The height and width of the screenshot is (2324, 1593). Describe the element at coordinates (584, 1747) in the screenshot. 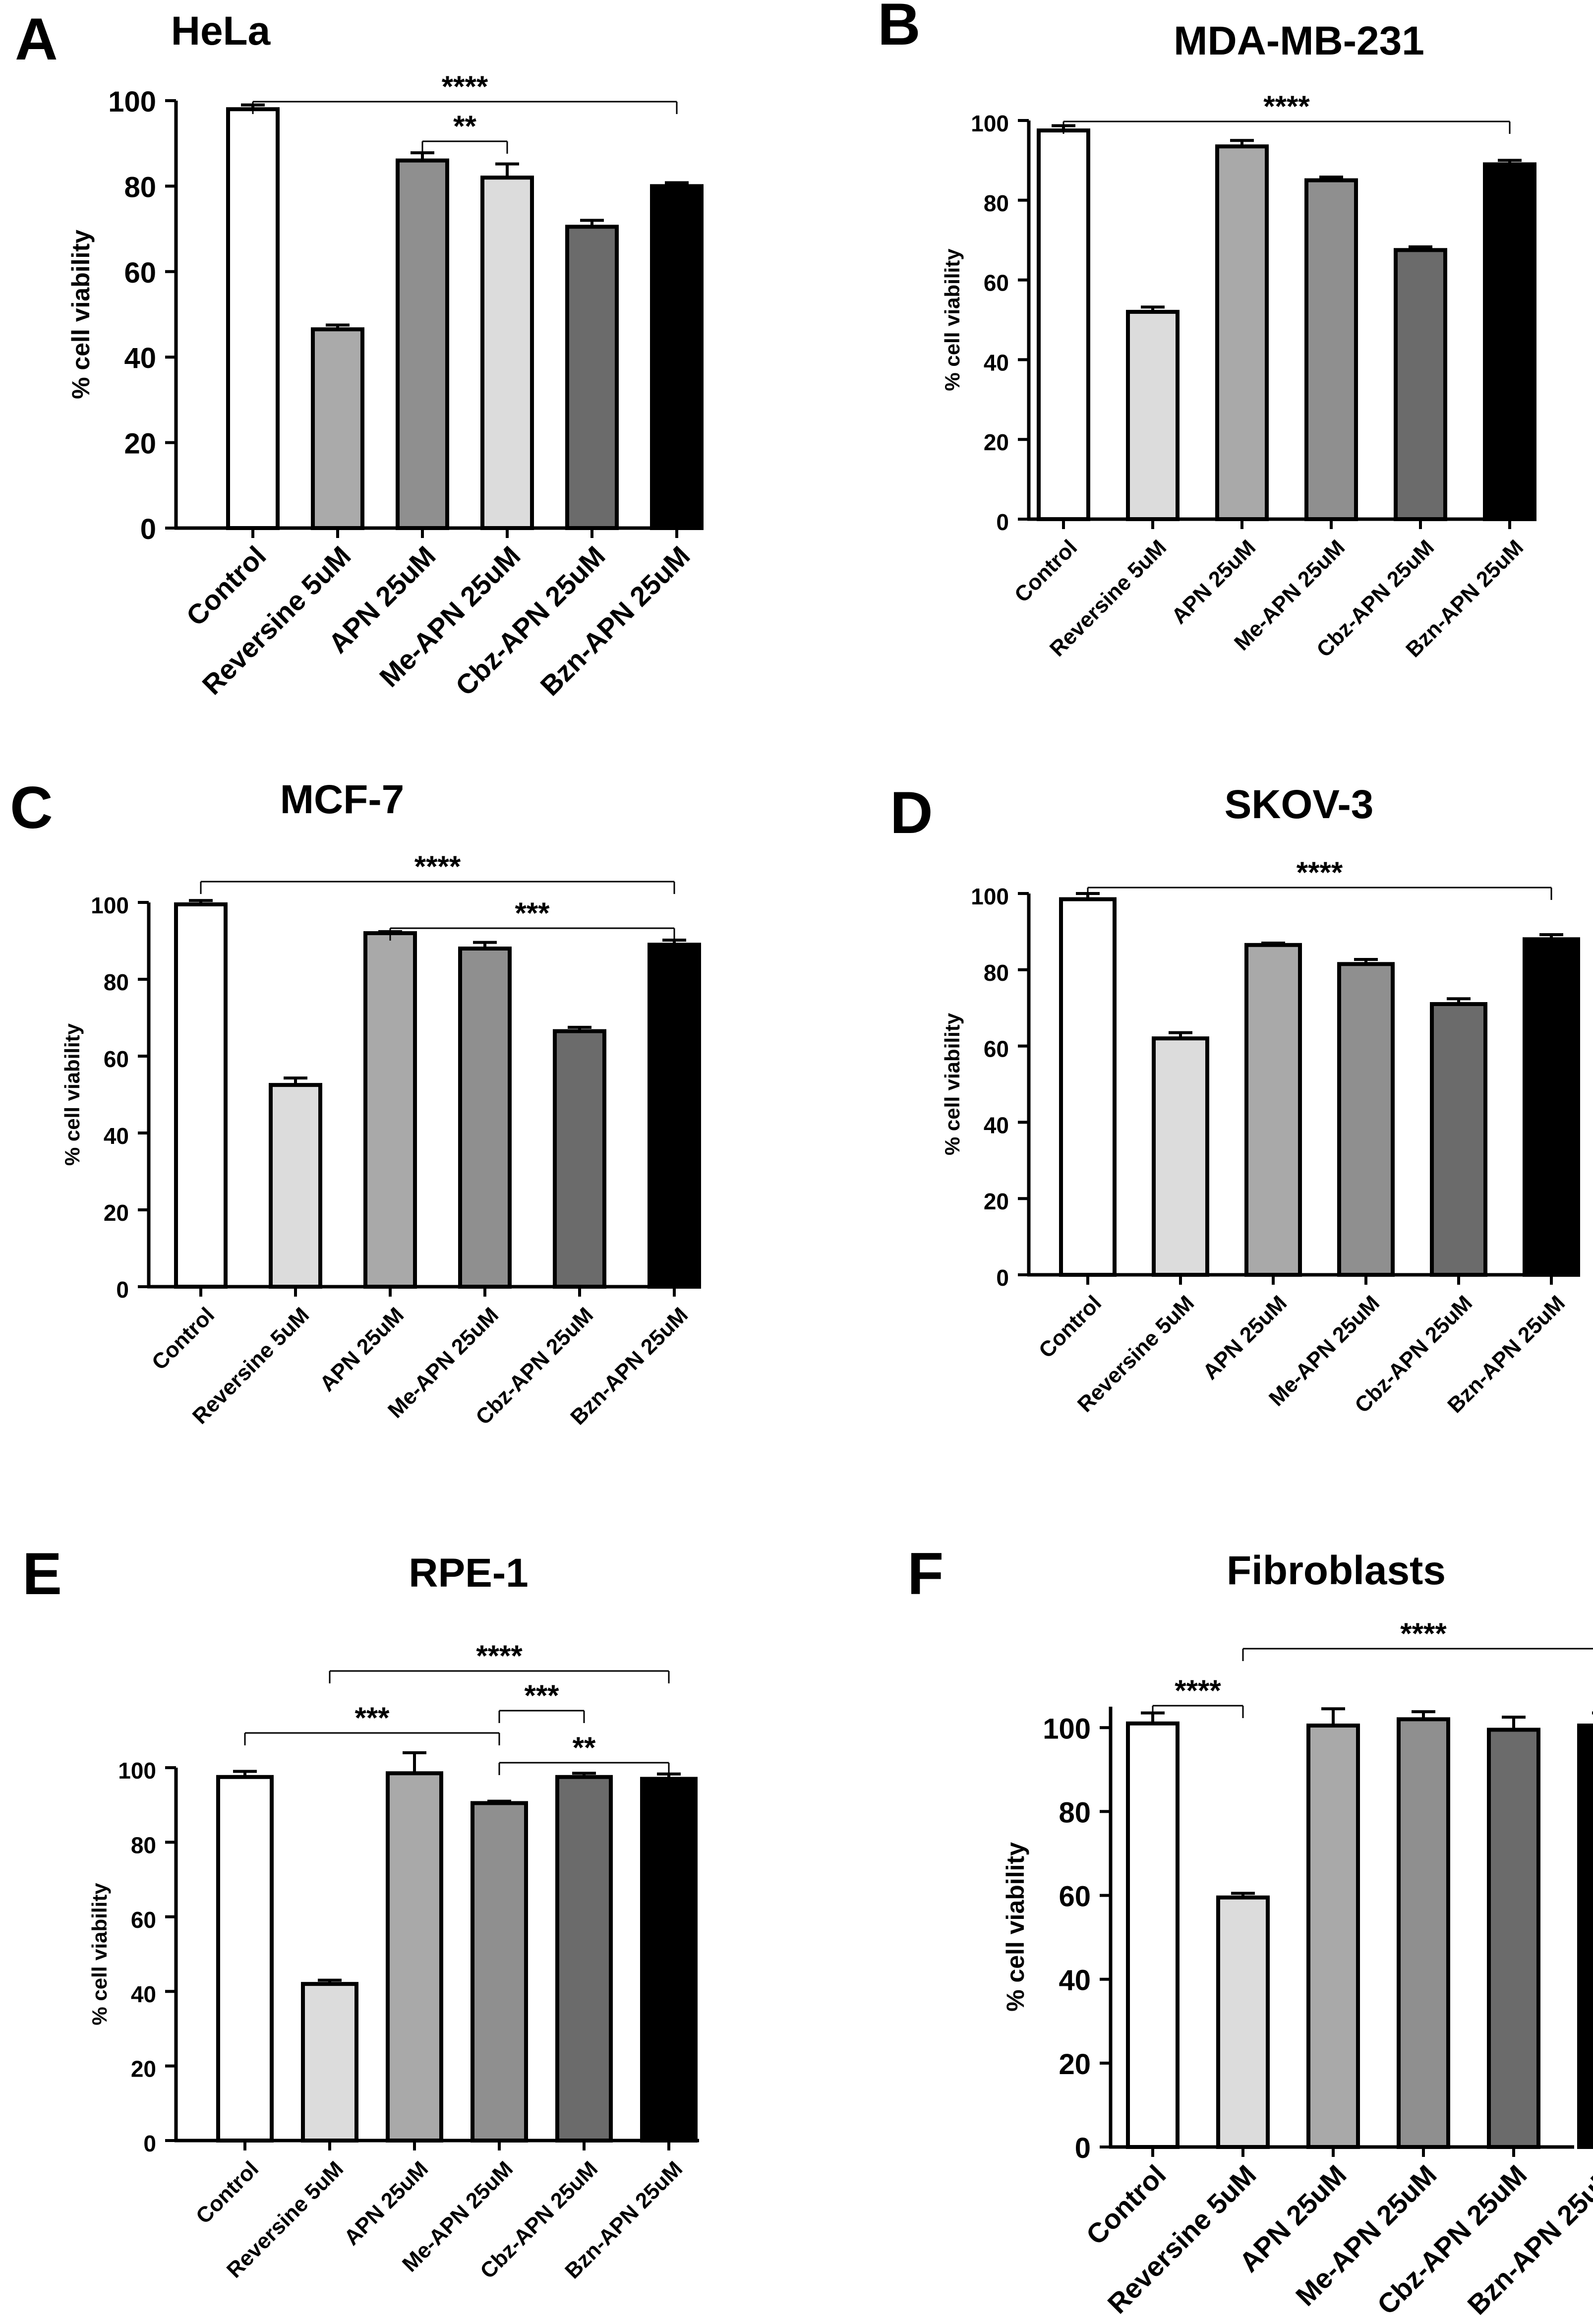

I see `significance-label: **` at that location.